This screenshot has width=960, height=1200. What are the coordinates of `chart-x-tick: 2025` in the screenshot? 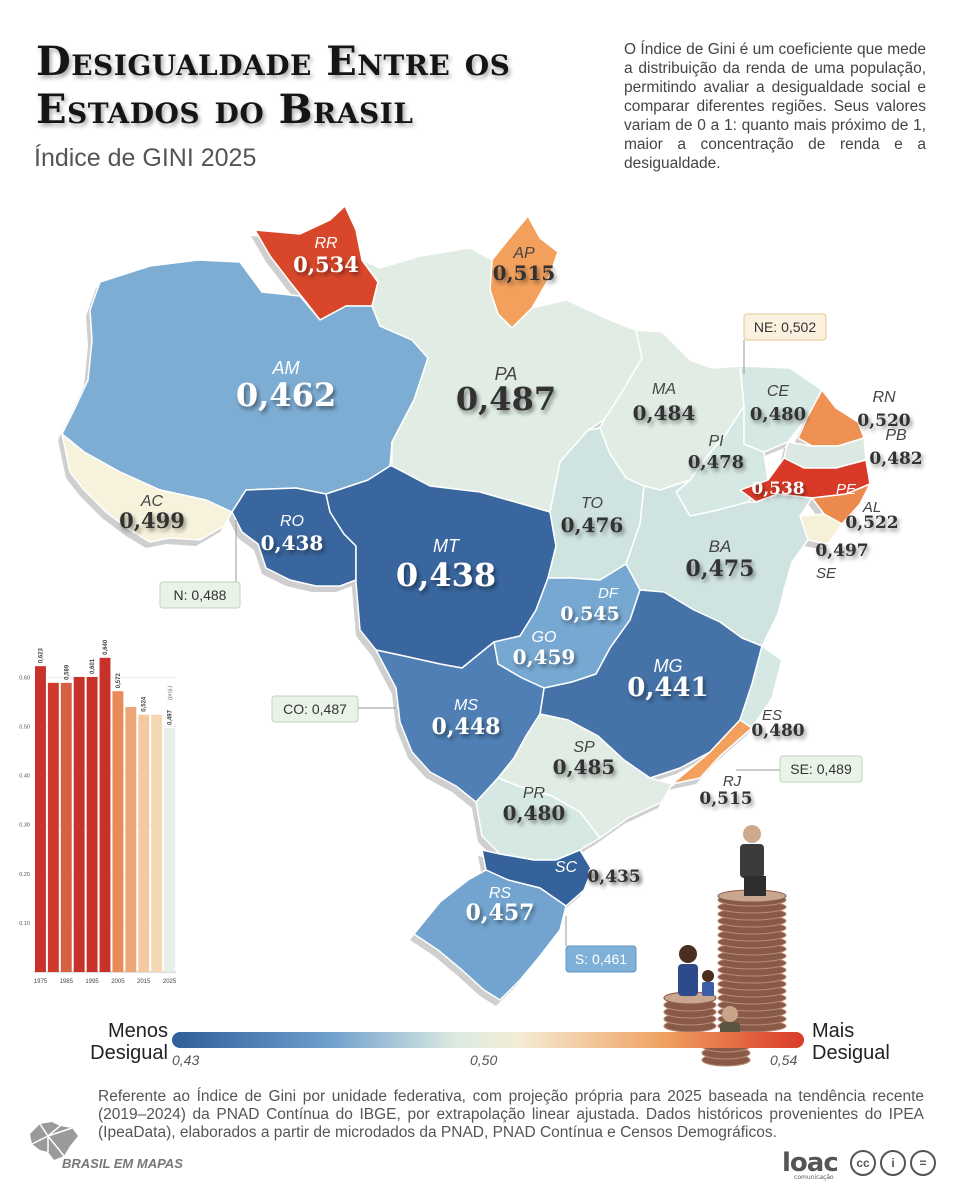 It's located at (170, 982).